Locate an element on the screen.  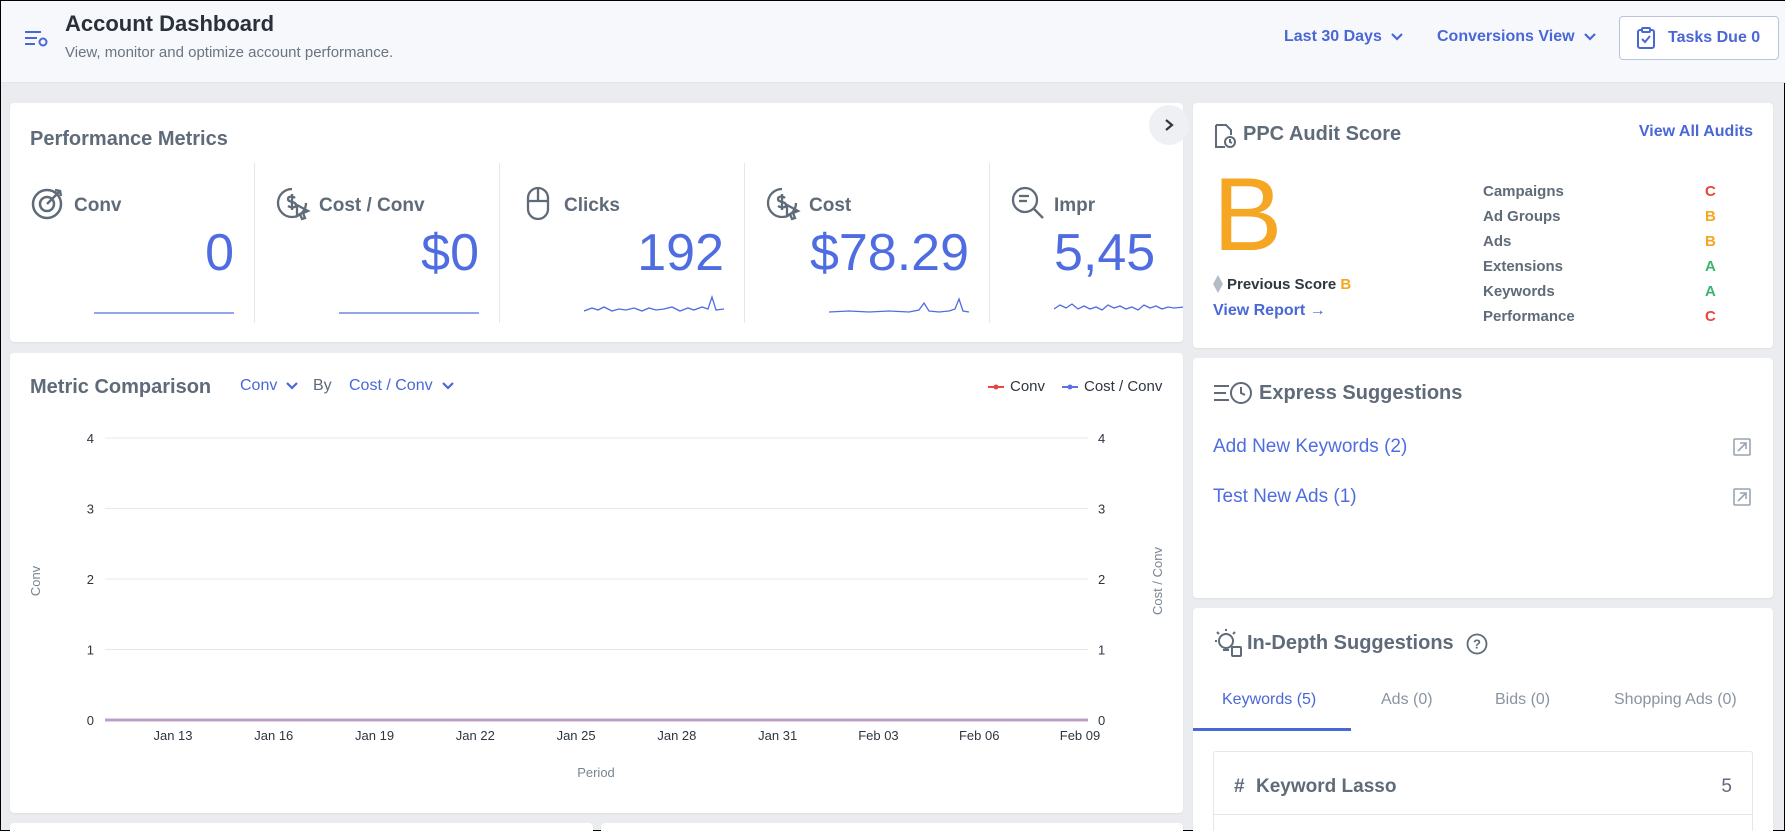
tab-keywords: Keywords (5) is located at coordinates (1269, 699).